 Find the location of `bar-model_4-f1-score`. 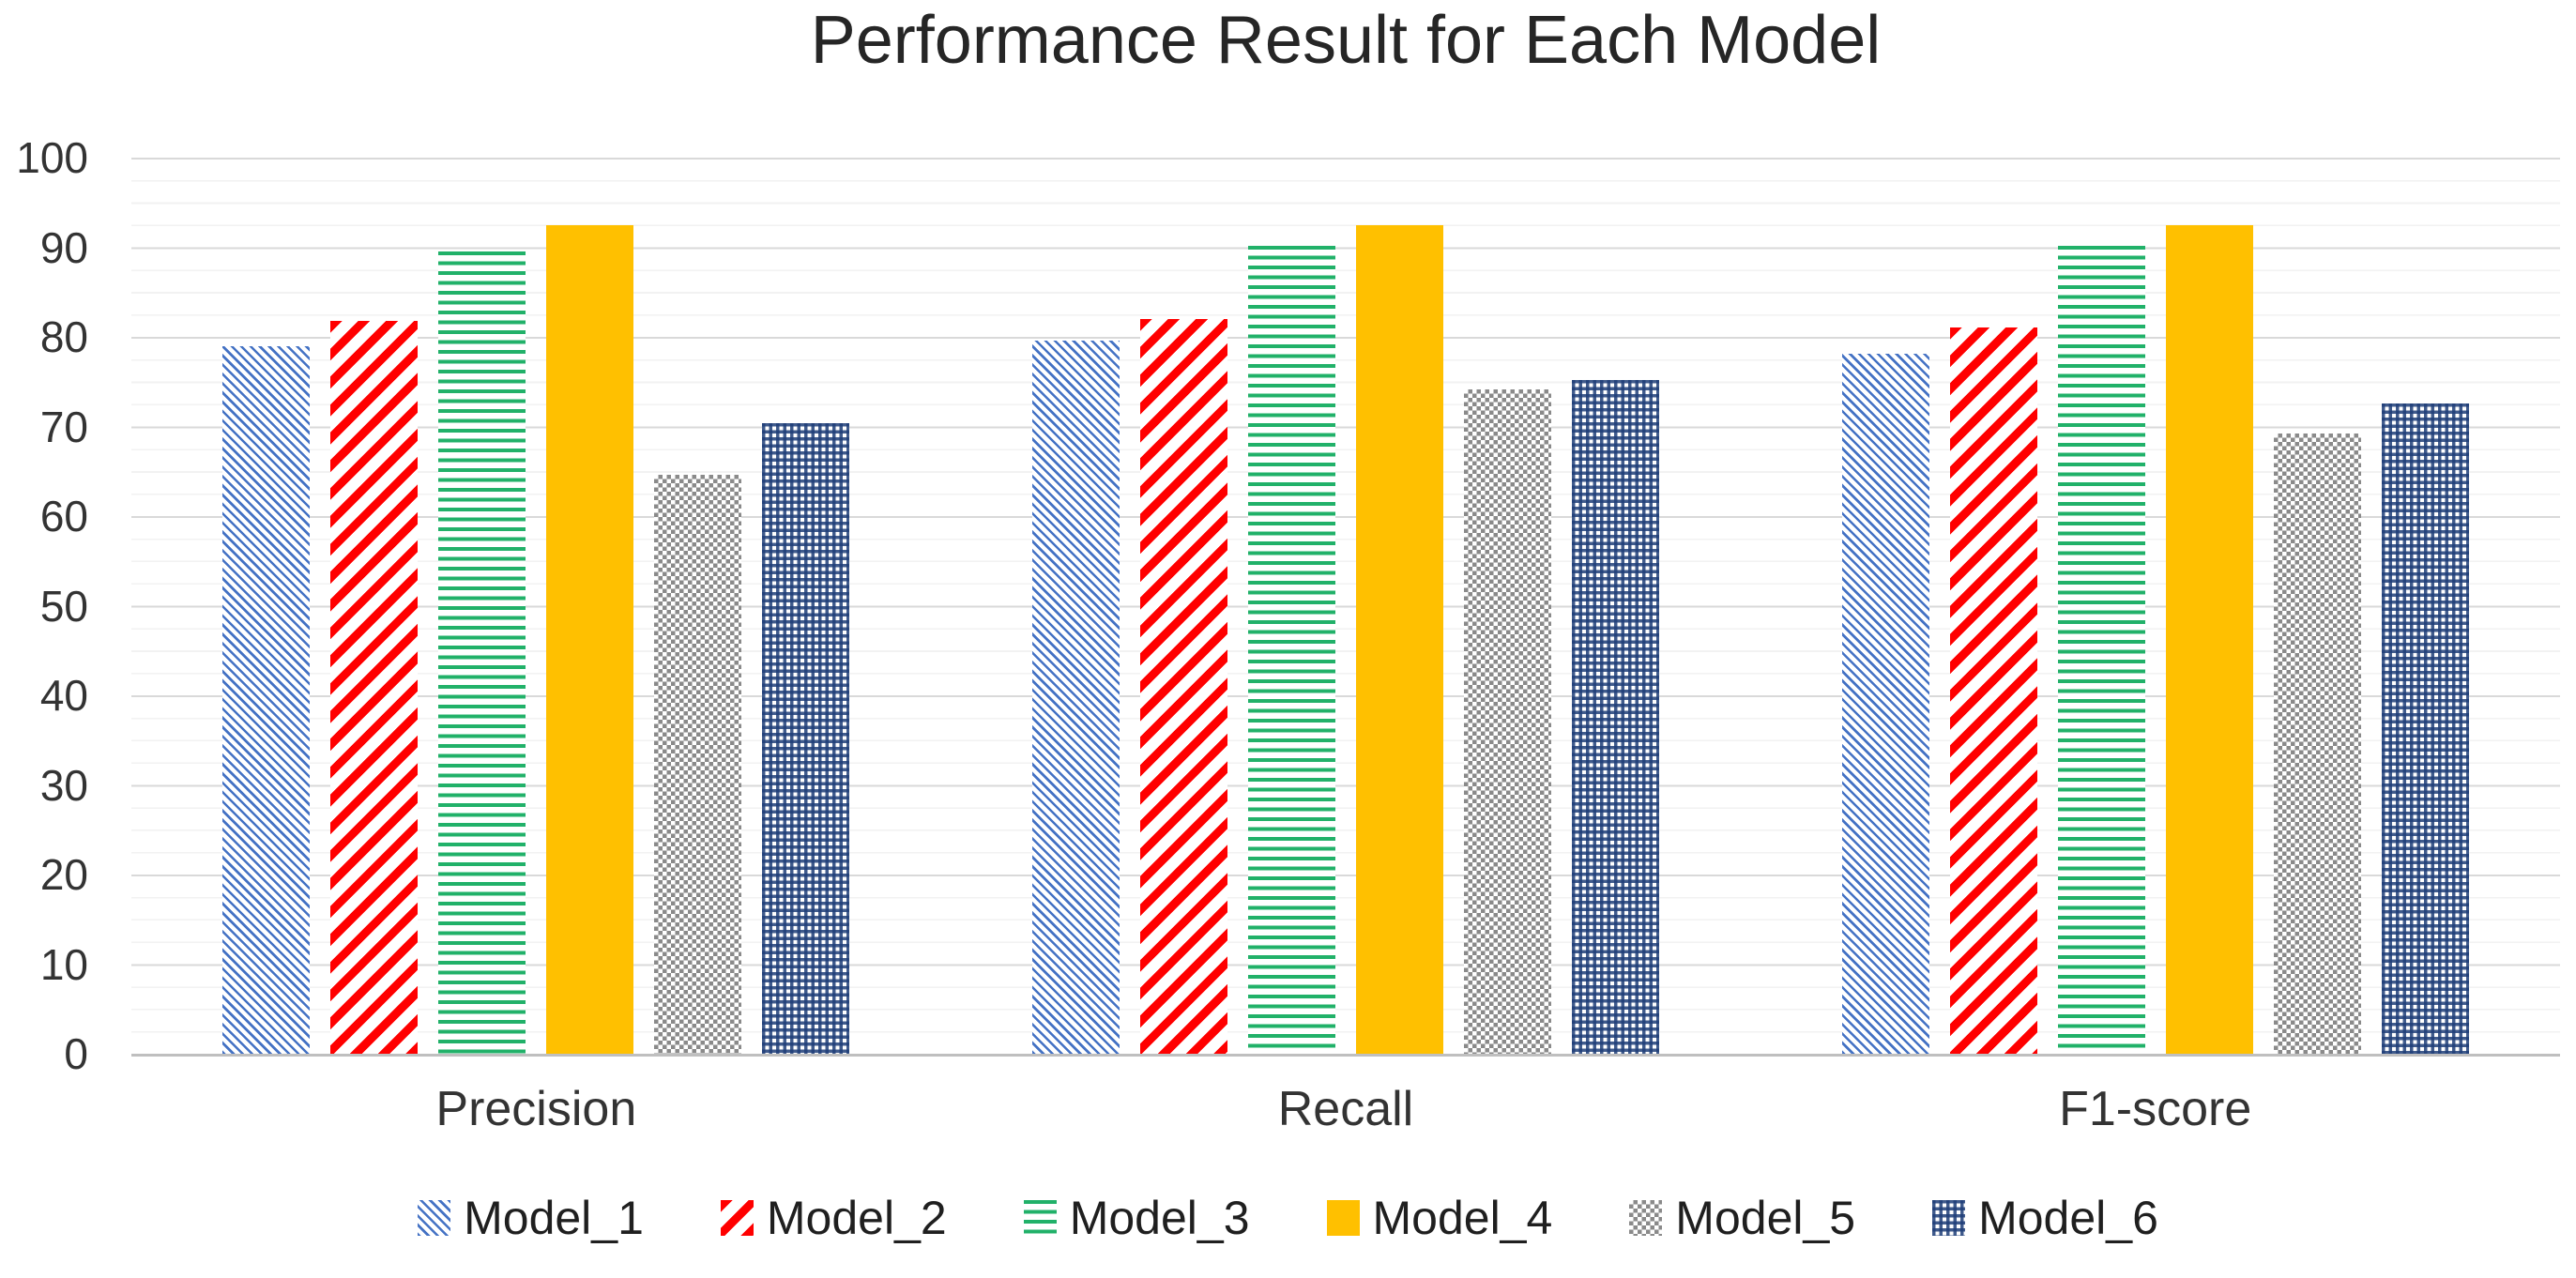

bar-model_4-f1-score is located at coordinates (2209, 639).